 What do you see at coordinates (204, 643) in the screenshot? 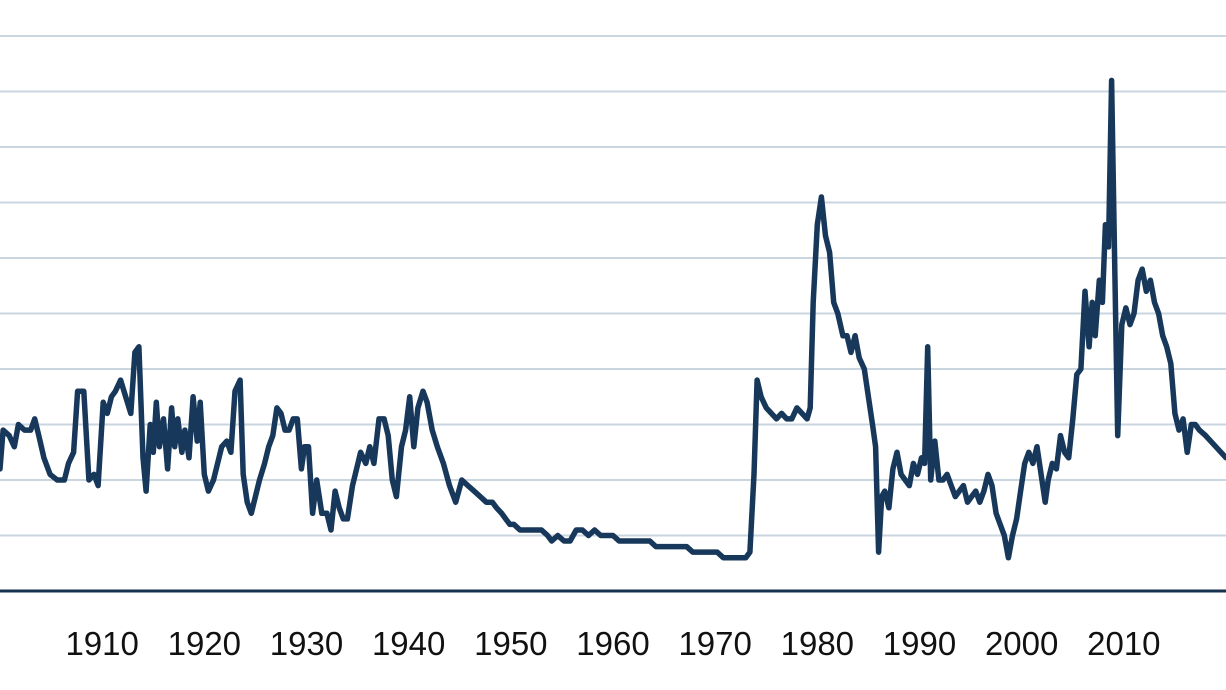
I see `x-tick-label-1920: 1920` at bounding box center [204, 643].